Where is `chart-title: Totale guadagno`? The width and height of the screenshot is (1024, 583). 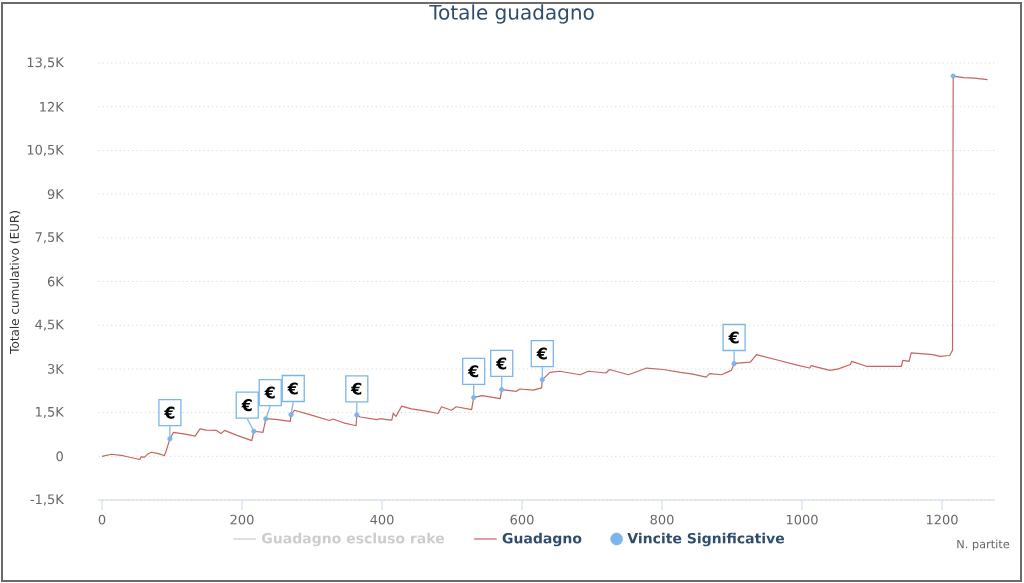
chart-title: Totale guadagno is located at coordinates (511, 14).